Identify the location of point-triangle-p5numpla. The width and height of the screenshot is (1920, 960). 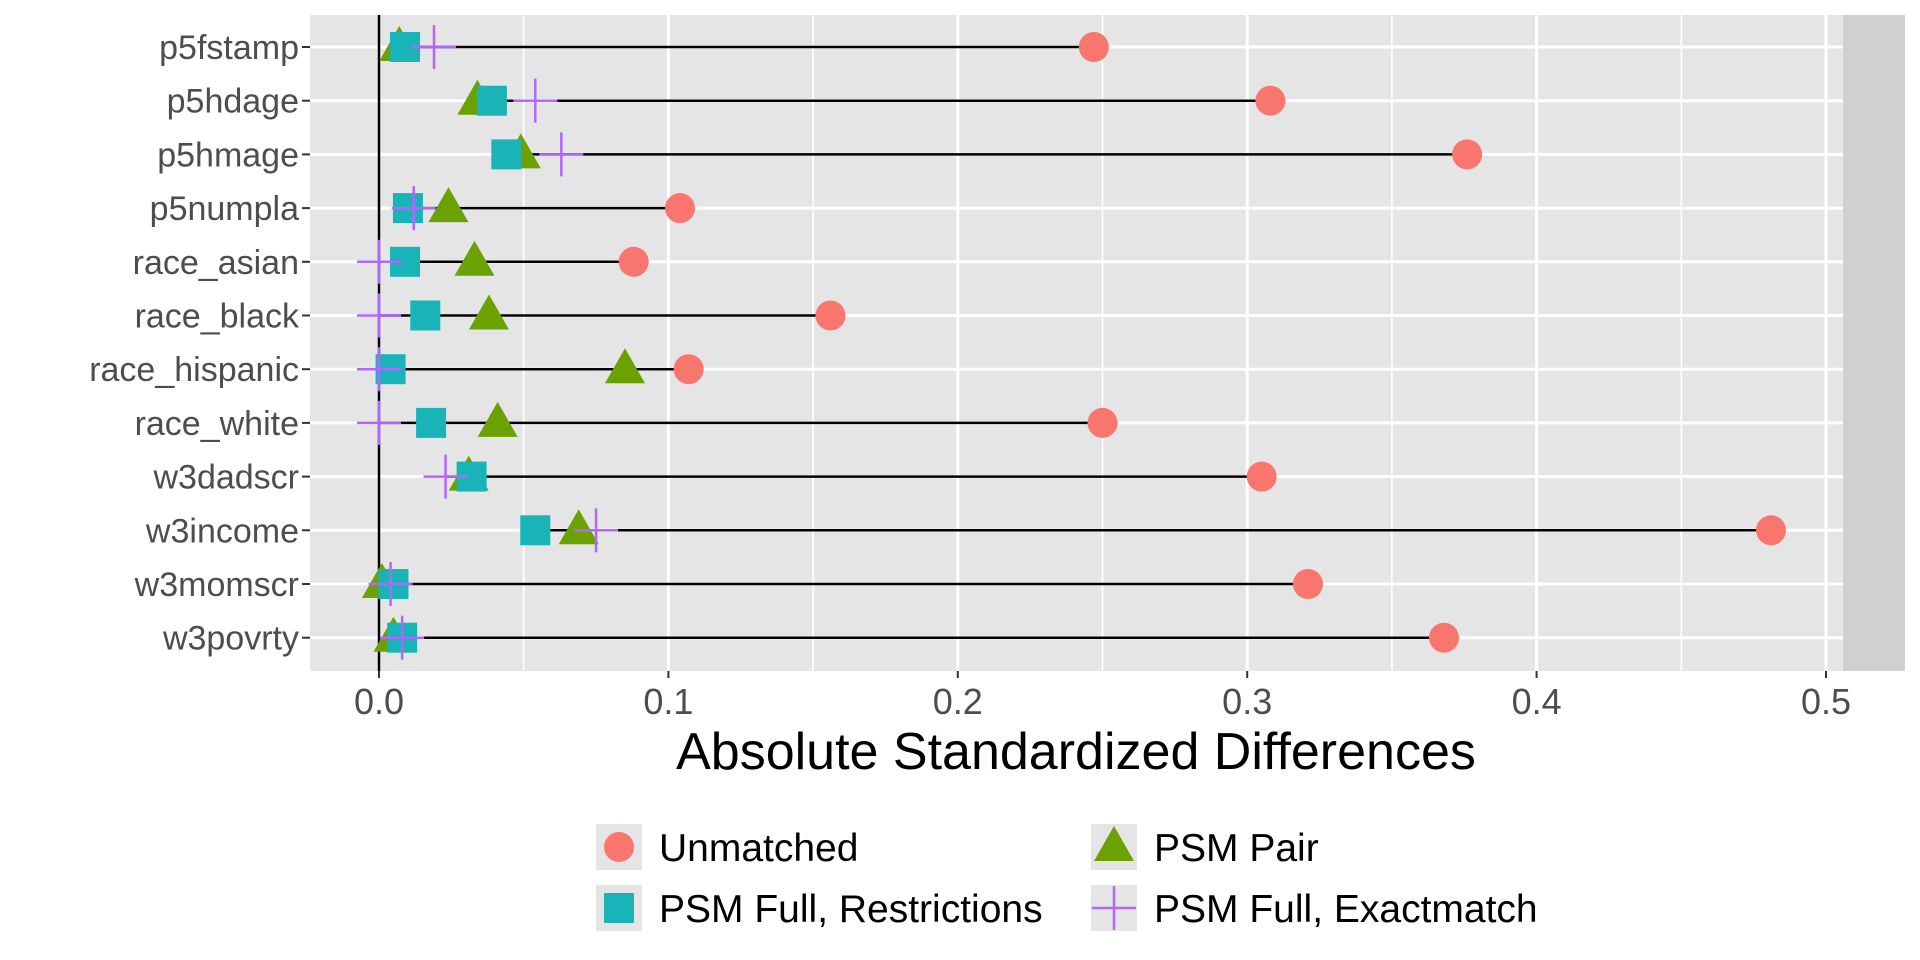
(448, 205).